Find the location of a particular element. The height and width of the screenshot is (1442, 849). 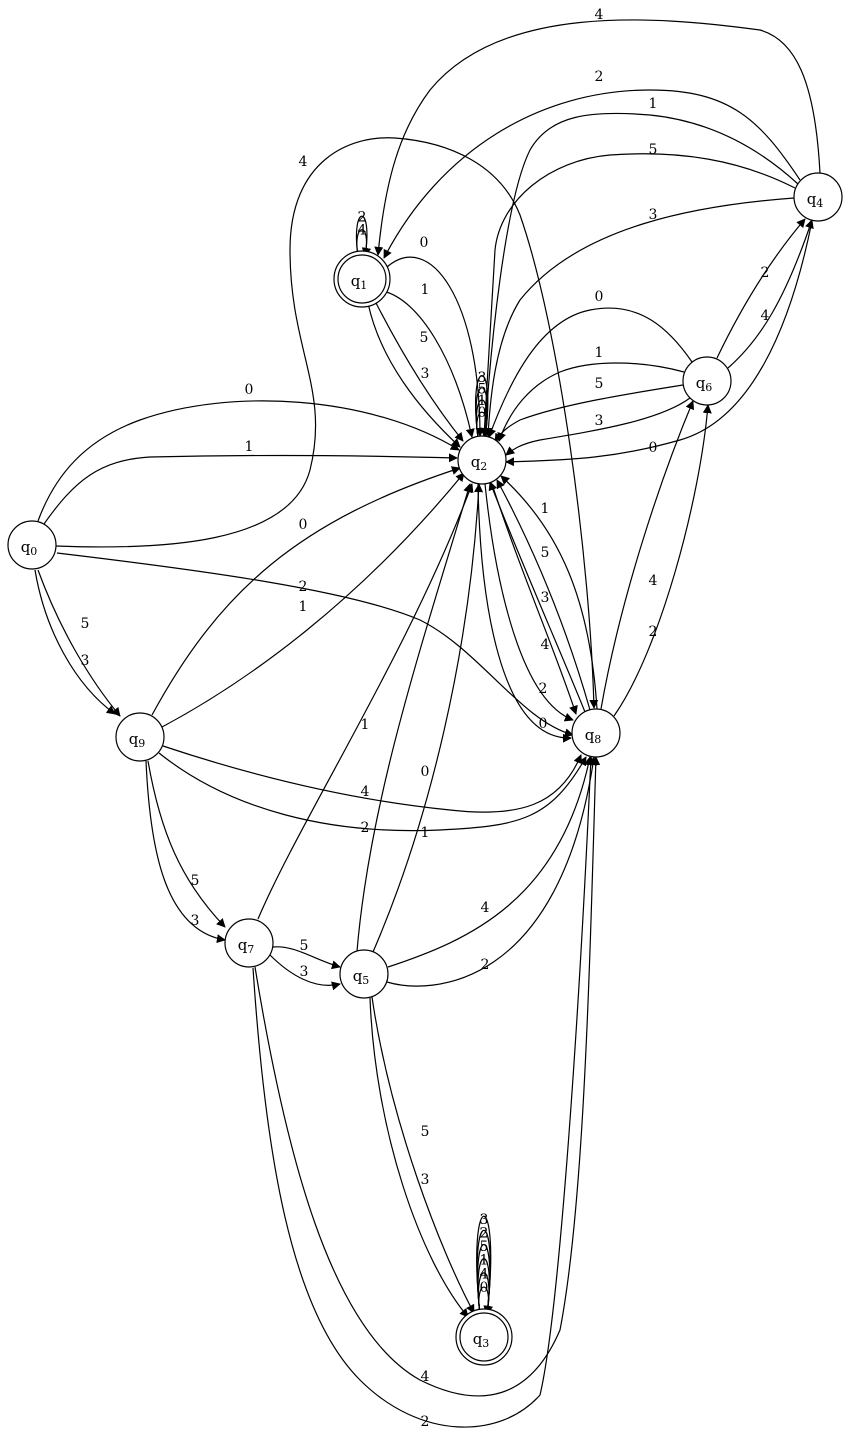

transition-label-q4-q2: 5 is located at coordinates (653, 150).